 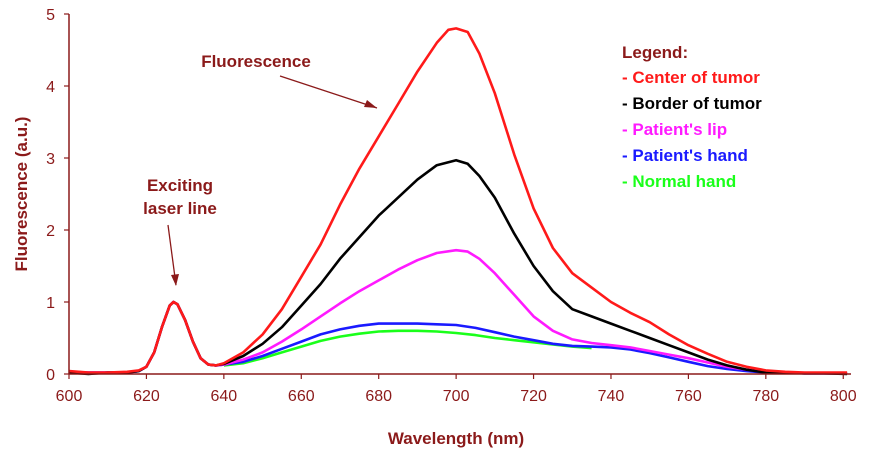 I want to click on legend-entry-center-of-tumor: - Center of tumor, so click(x=691, y=77).